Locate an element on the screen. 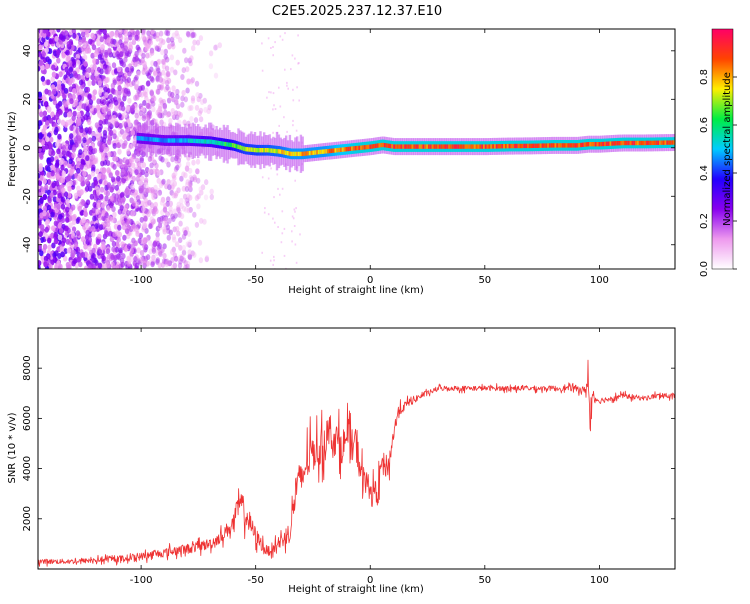 The width and height of the screenshot is (750, 604). y-tick-label: -40 is located at coordinates (27, 245).